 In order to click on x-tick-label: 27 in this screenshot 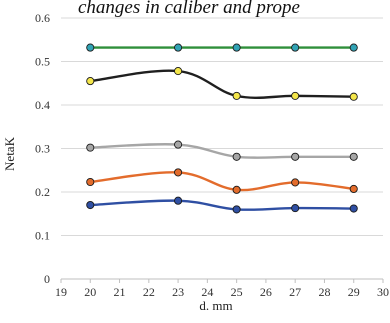, I will do `click(295, 292)`.